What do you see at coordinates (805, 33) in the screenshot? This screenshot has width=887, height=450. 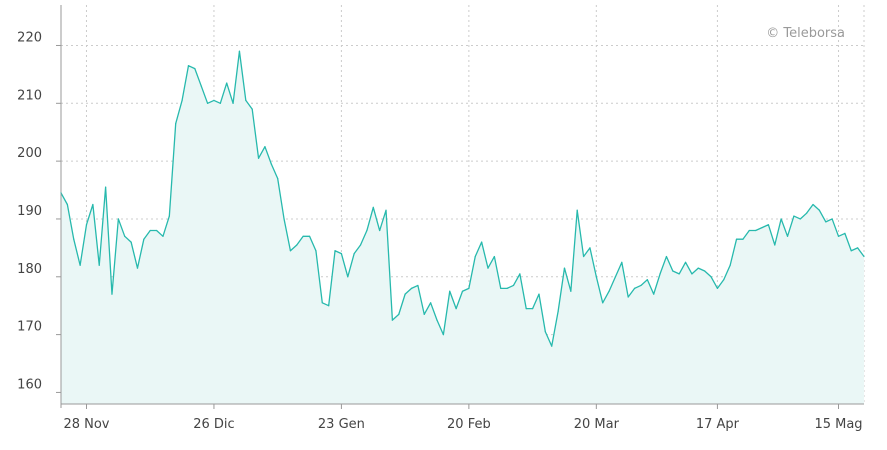 I see `watermark-label: © Teleborsa` at bounding box center [805, 33].